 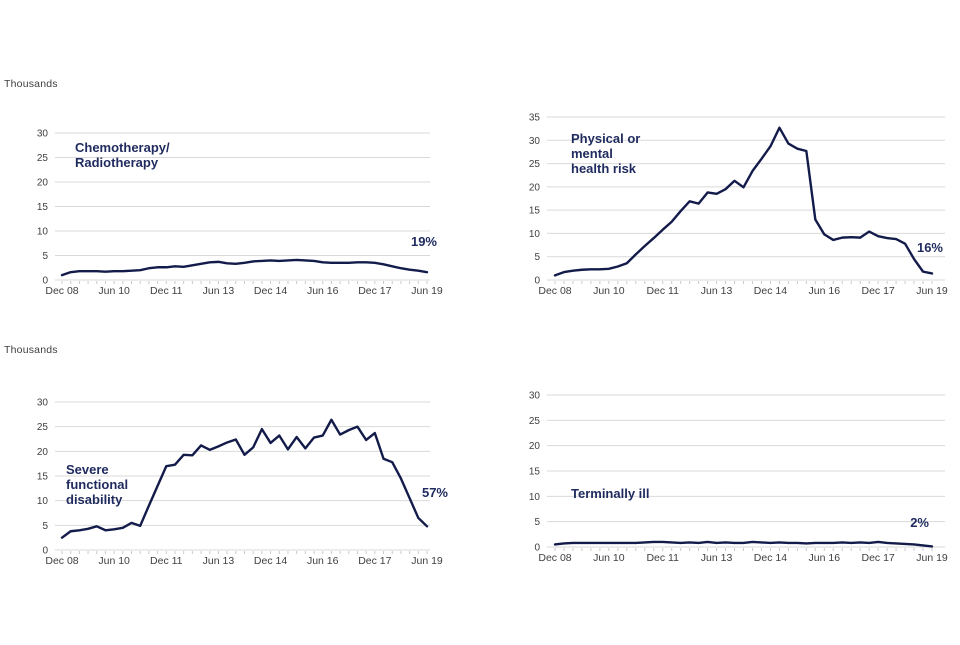 I want to click on chart-title-line: functional, so click(x=97, y=484).